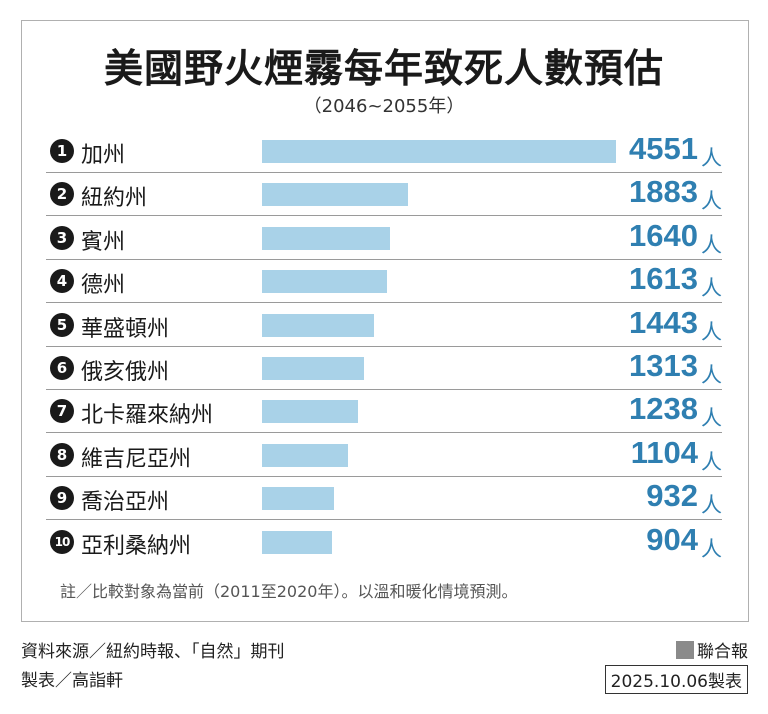  I want to click on value-label: 4551, so click(663, 148).